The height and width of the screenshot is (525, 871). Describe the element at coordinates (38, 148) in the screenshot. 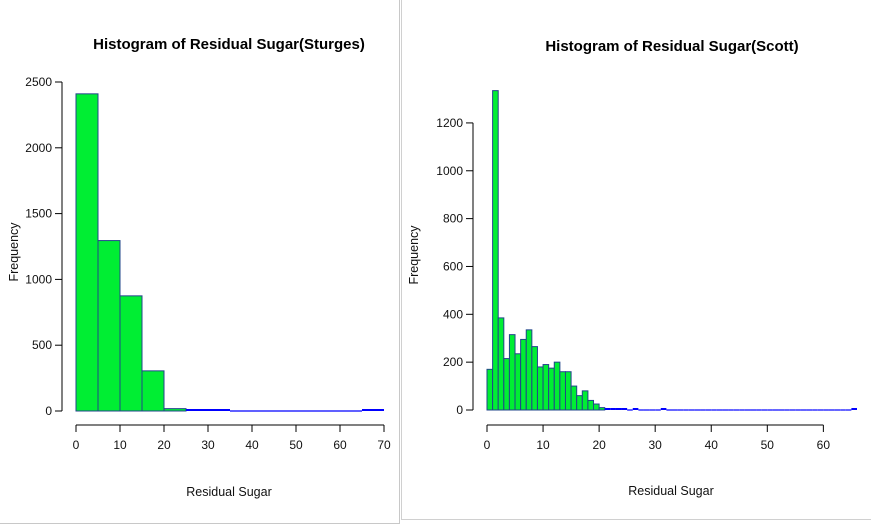

I see `y-tick-label: 2000` at that location.